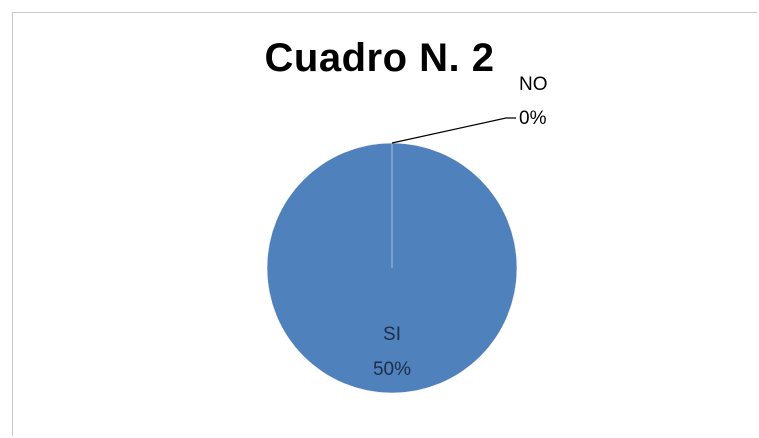 Image resolution: width=759 pixels, height=438 pixels. I want to click on leader-line-no, so click(453, 130).